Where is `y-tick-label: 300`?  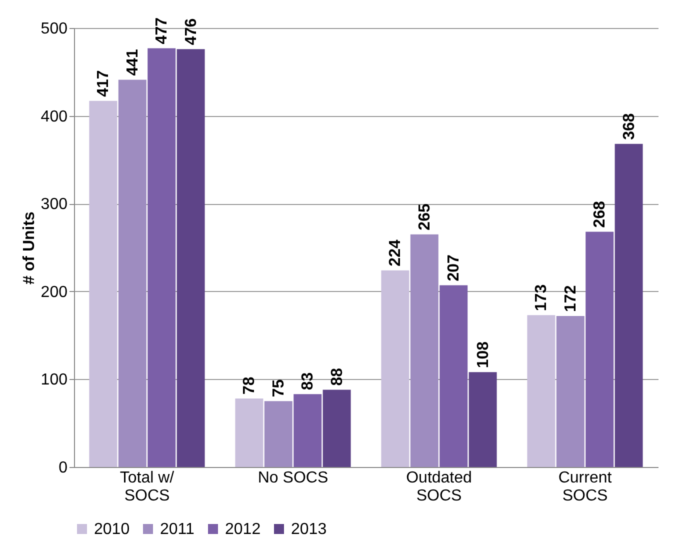 y-tick-label: 300 is located at coordinates (54, 205).